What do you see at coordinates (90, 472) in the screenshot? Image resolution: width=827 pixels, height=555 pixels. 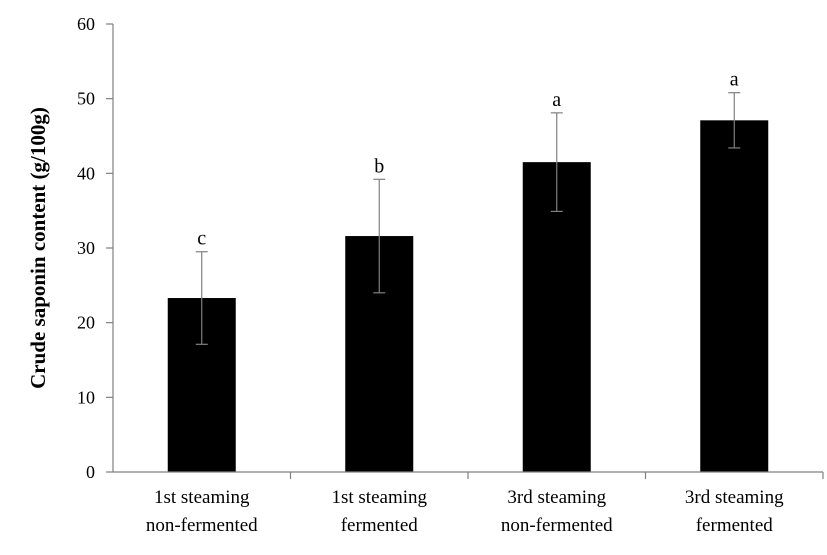 I see `y-tick-label: 0` at bounding box center [90, 472].